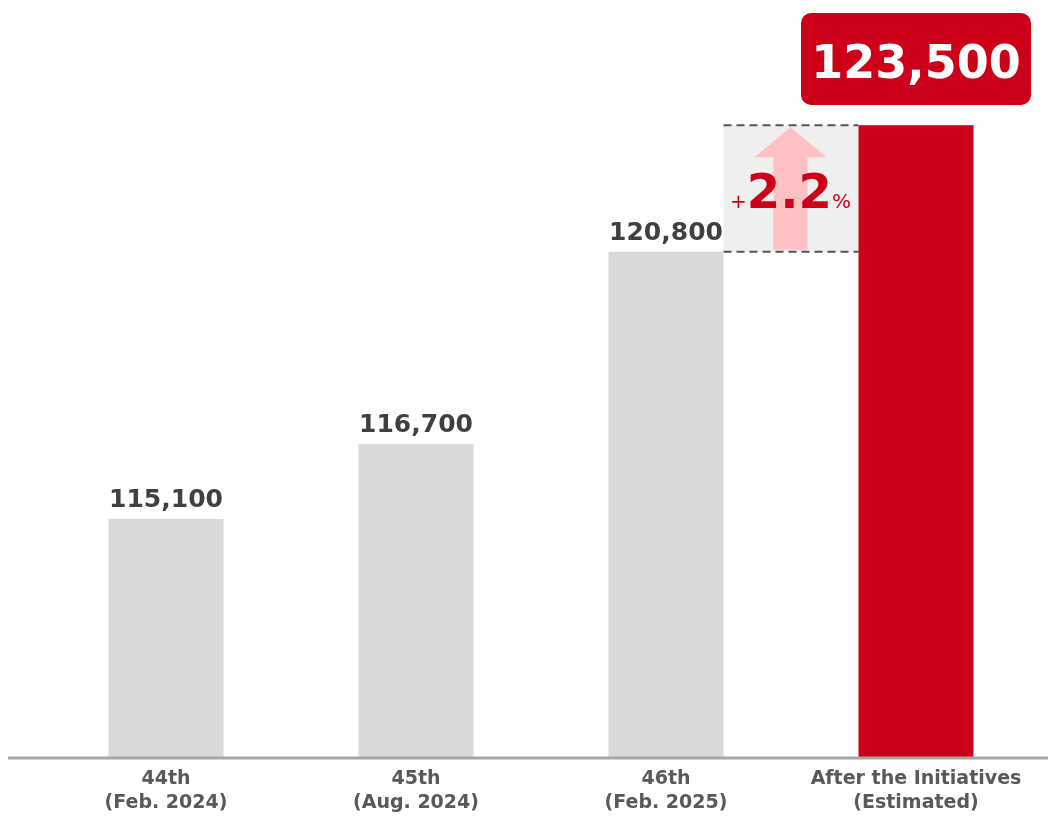 This screenshot has width=1048, height=824. I want to click on x-tick-label: 46th (Feb. 2025), so click(666, 789).